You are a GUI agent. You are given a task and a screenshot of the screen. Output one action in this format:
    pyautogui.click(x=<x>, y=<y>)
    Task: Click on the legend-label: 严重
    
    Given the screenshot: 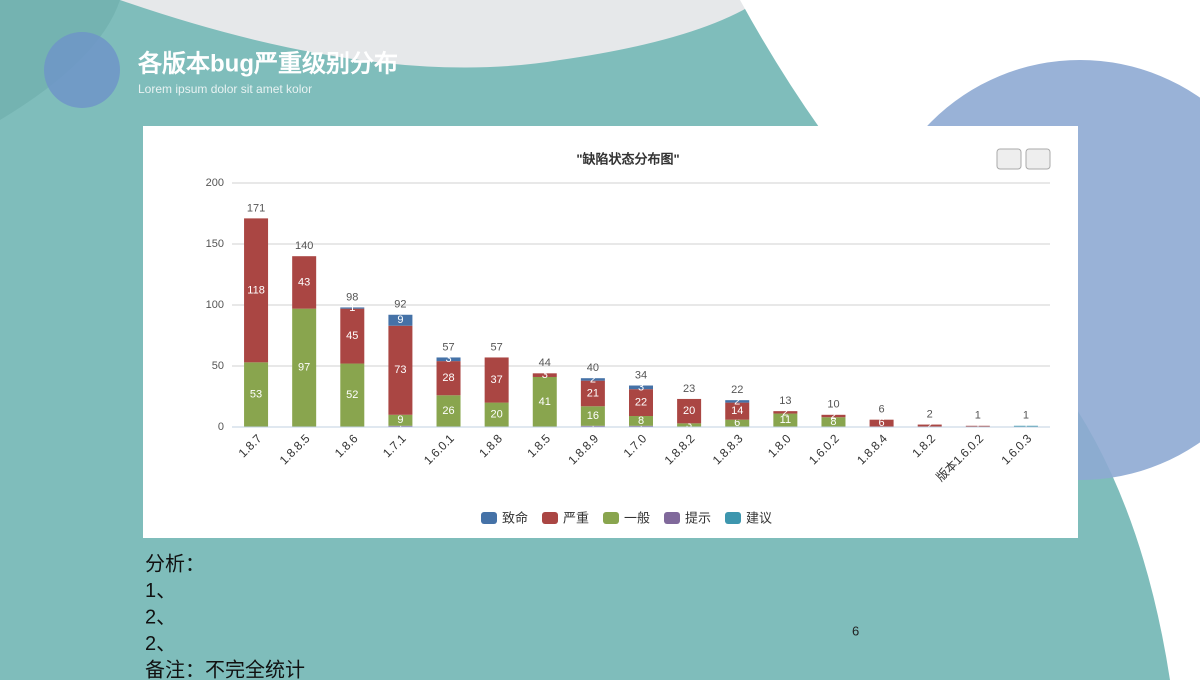 What is the action you would take?
    pyautogui.click(x=576, y=517)
    